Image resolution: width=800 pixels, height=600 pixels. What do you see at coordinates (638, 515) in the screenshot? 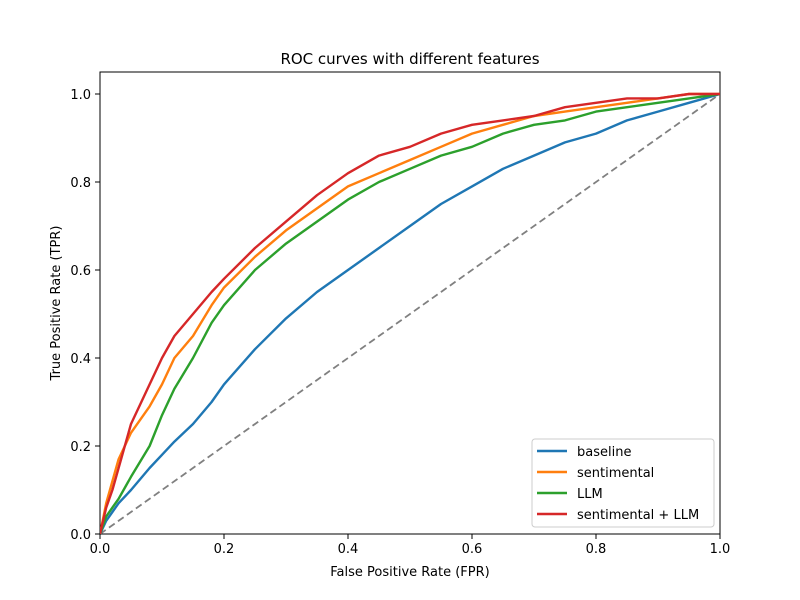
I see `legend-label: sentimental + LLM` at bounding box center [638, 515].